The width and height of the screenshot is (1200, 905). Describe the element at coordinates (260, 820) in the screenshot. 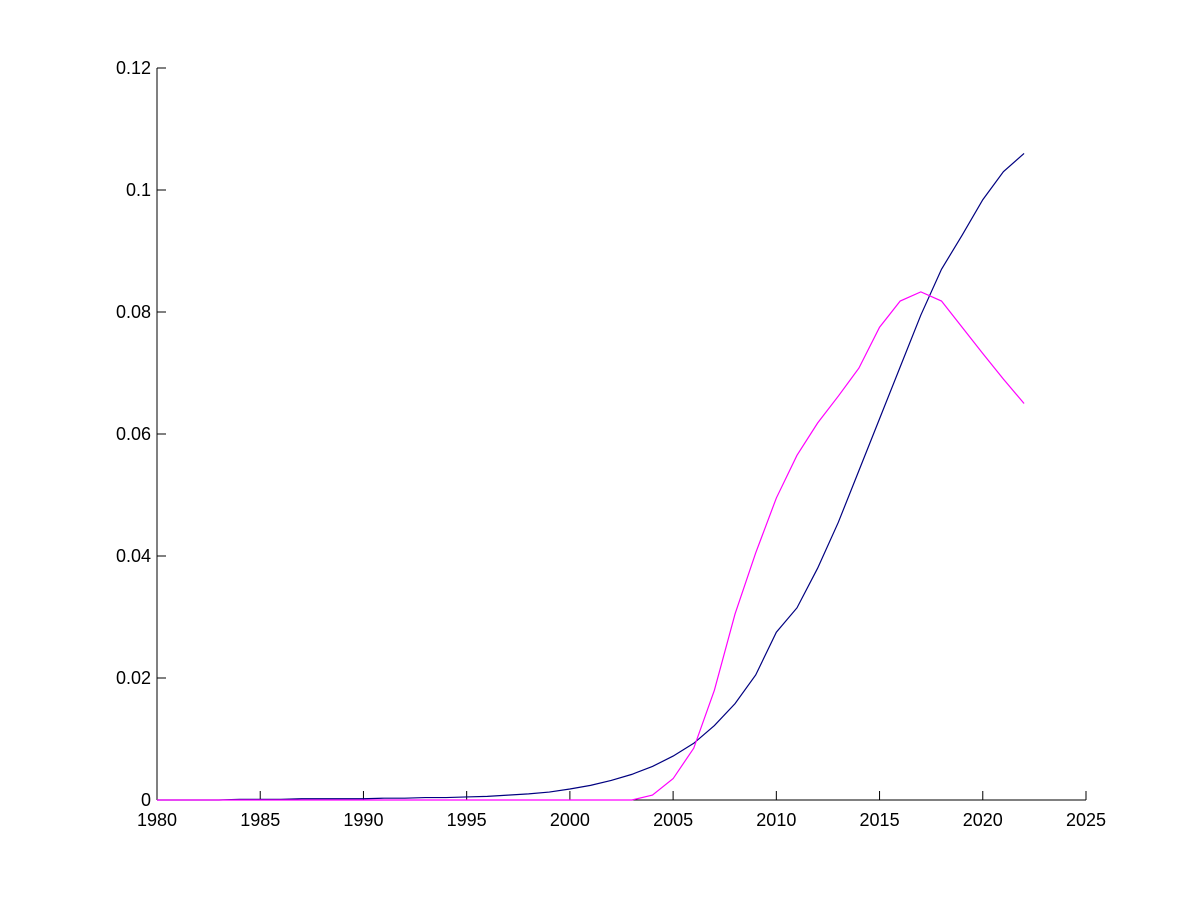

I see `x-tick-label: 1985` at that location.